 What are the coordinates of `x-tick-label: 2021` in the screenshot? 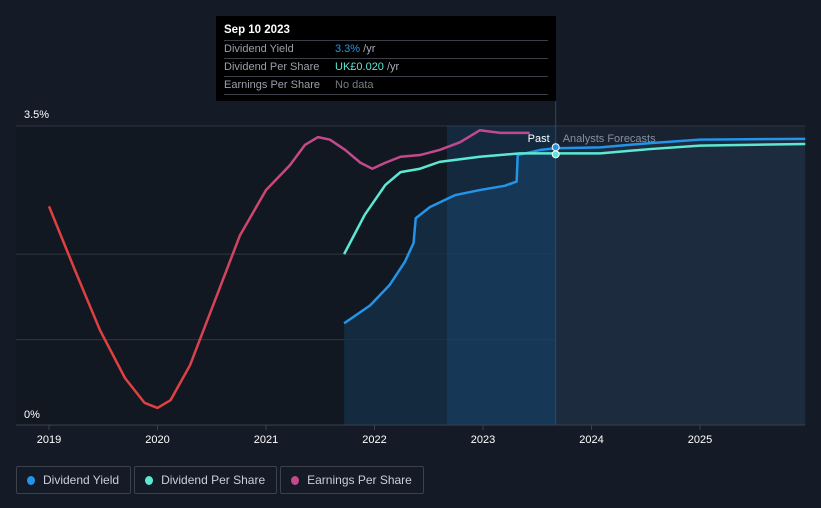 It's located at (266, 440).